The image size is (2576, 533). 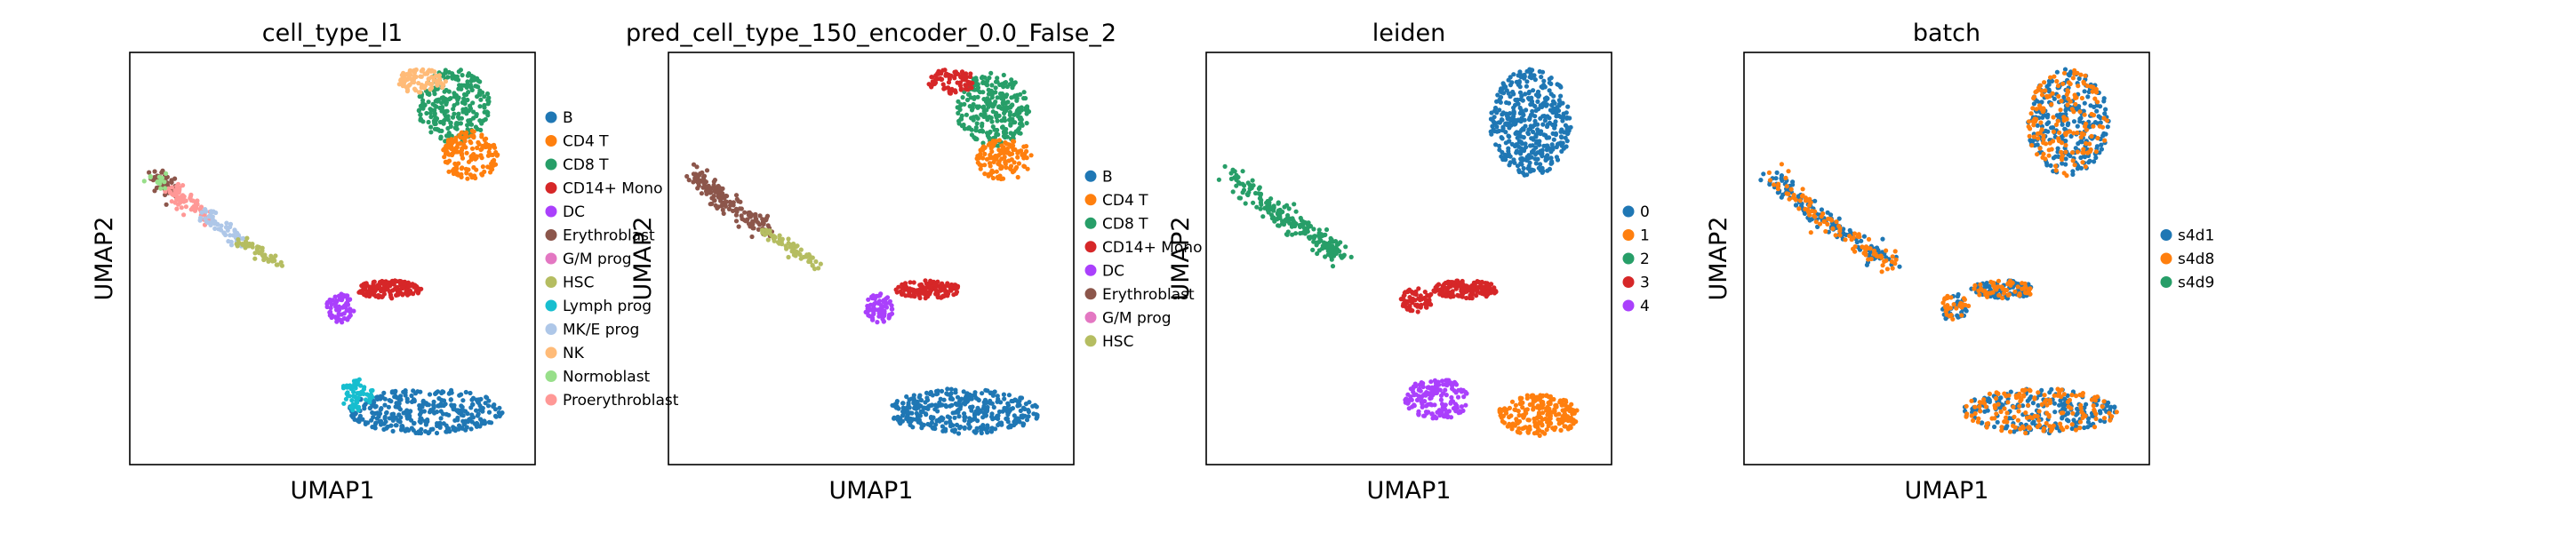 I want to click on legend-marker, so click(x=551, y=352).